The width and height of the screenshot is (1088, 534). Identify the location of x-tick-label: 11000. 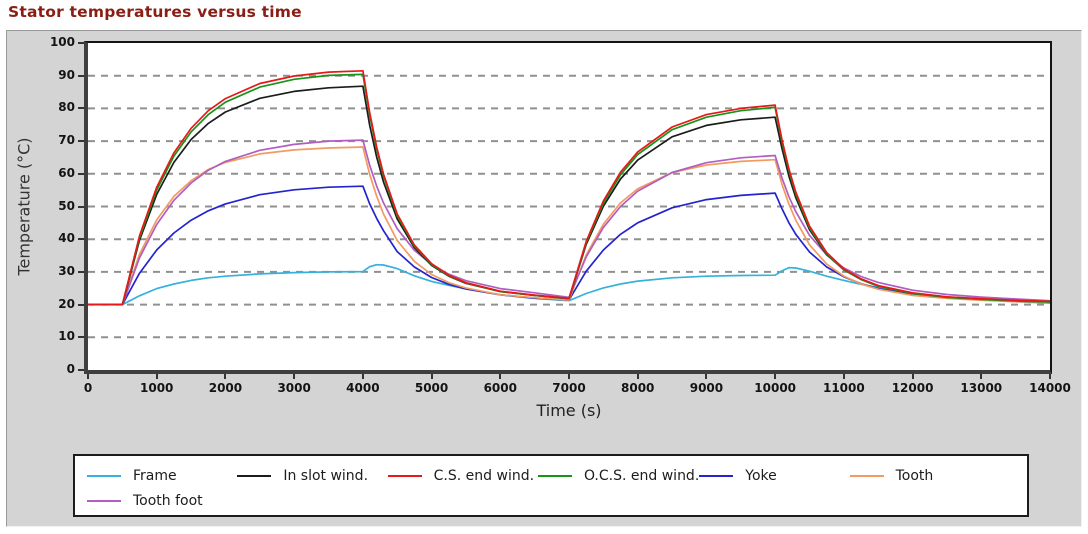
(843, 388).